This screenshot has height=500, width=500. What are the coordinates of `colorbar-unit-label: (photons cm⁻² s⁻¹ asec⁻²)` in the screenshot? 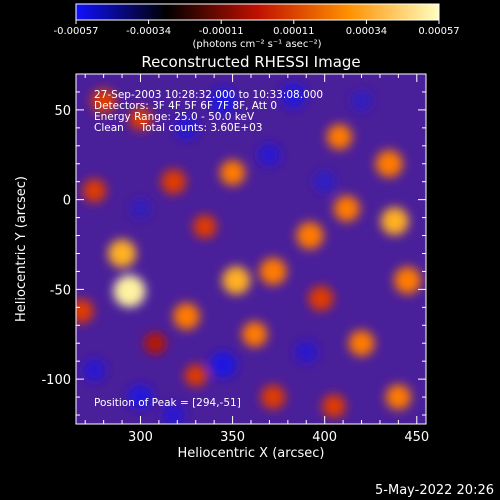 It's located at (256, 44).